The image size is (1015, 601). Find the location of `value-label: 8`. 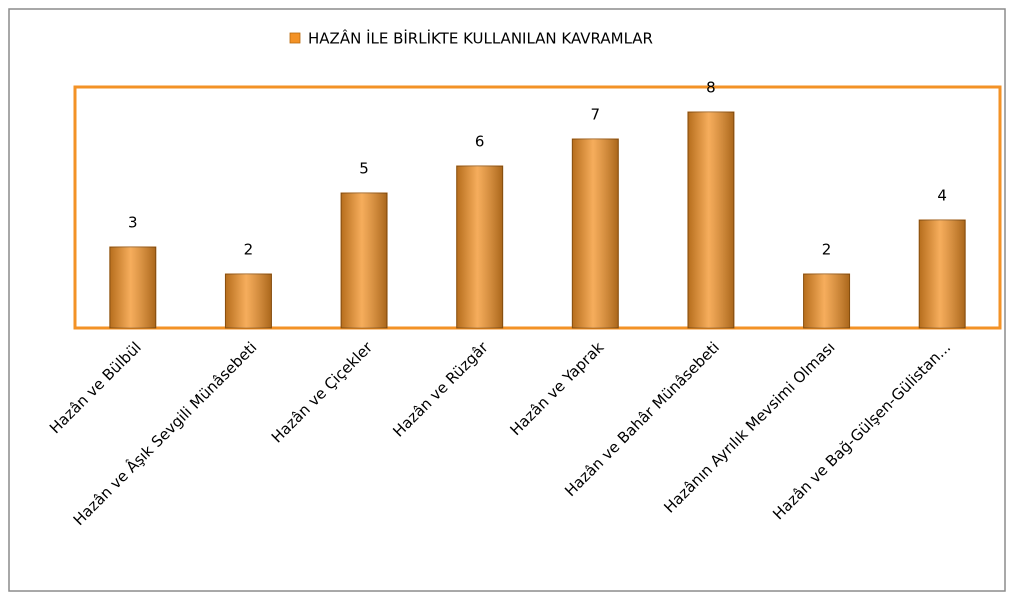

value-label: 8 is located at coordinates (711, 88).